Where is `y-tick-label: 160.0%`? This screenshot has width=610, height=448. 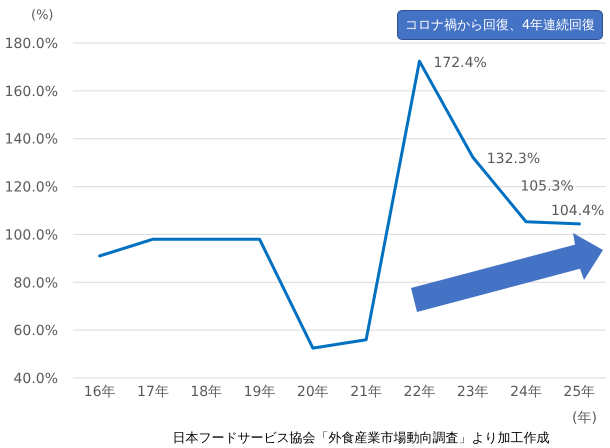 y-tick-label: 160.0% is located at coordinates (31, 92).